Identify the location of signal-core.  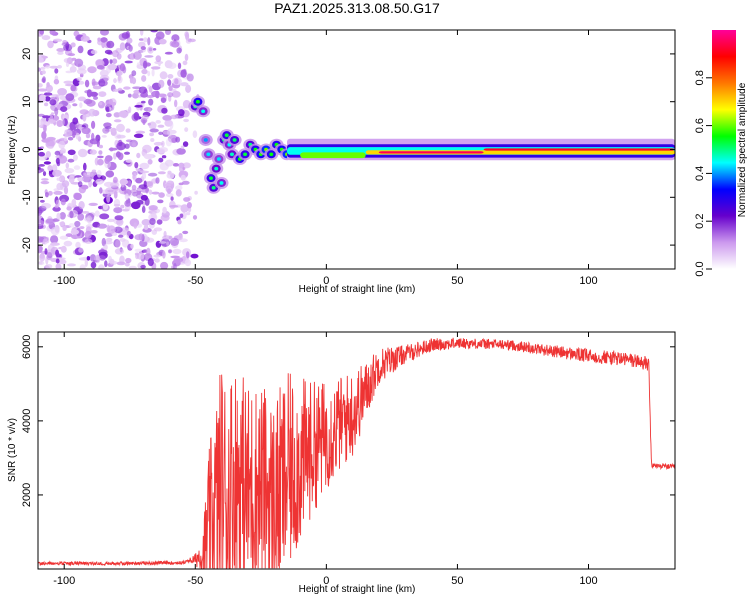
(431, 152).